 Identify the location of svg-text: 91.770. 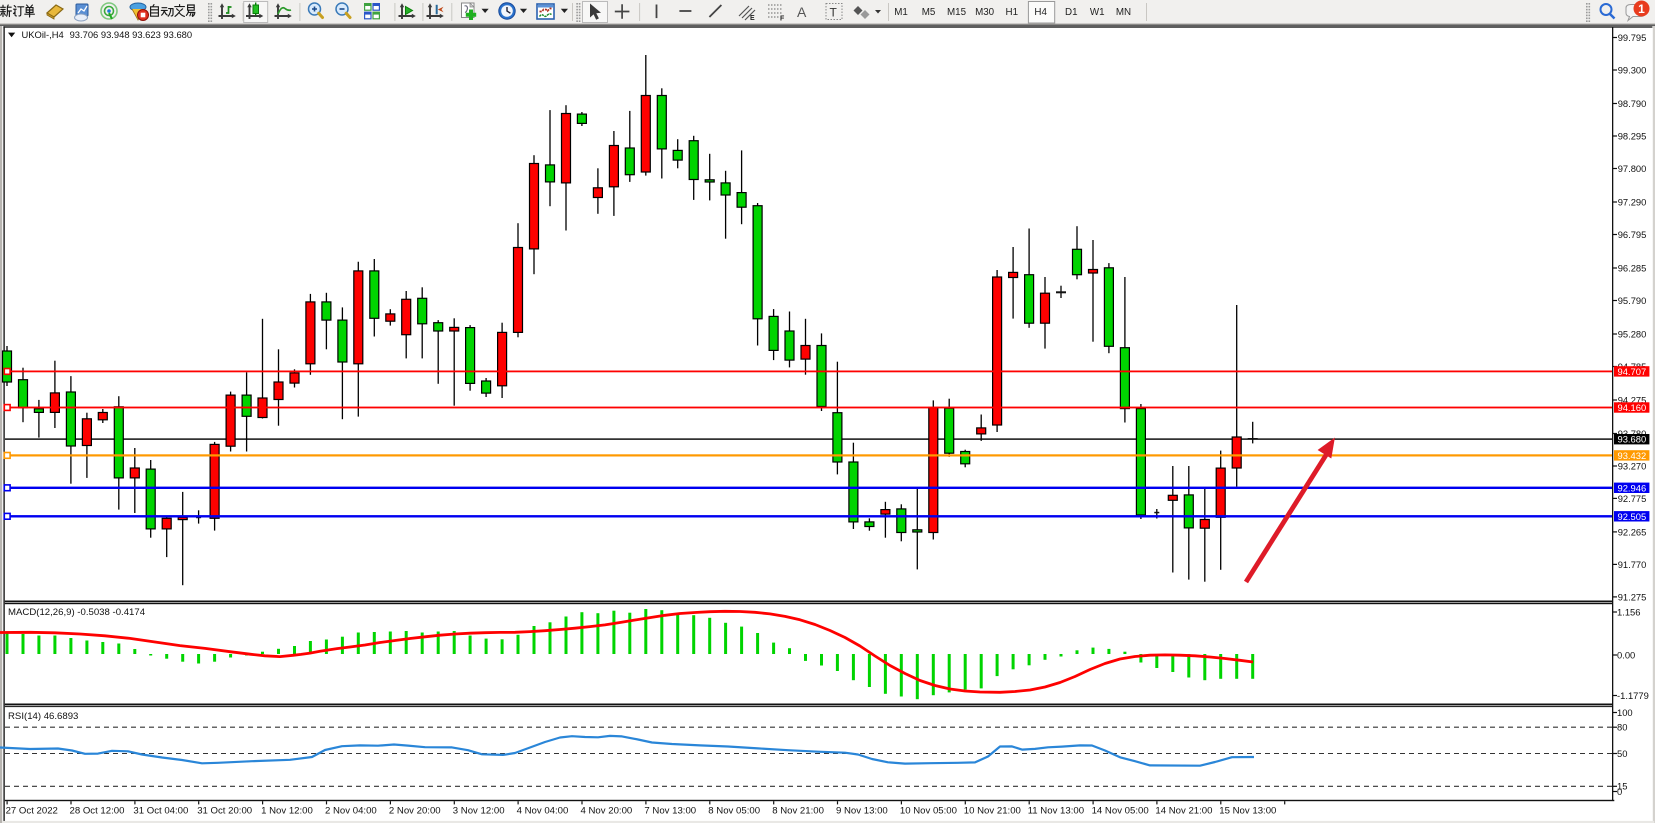
(1632, 564).